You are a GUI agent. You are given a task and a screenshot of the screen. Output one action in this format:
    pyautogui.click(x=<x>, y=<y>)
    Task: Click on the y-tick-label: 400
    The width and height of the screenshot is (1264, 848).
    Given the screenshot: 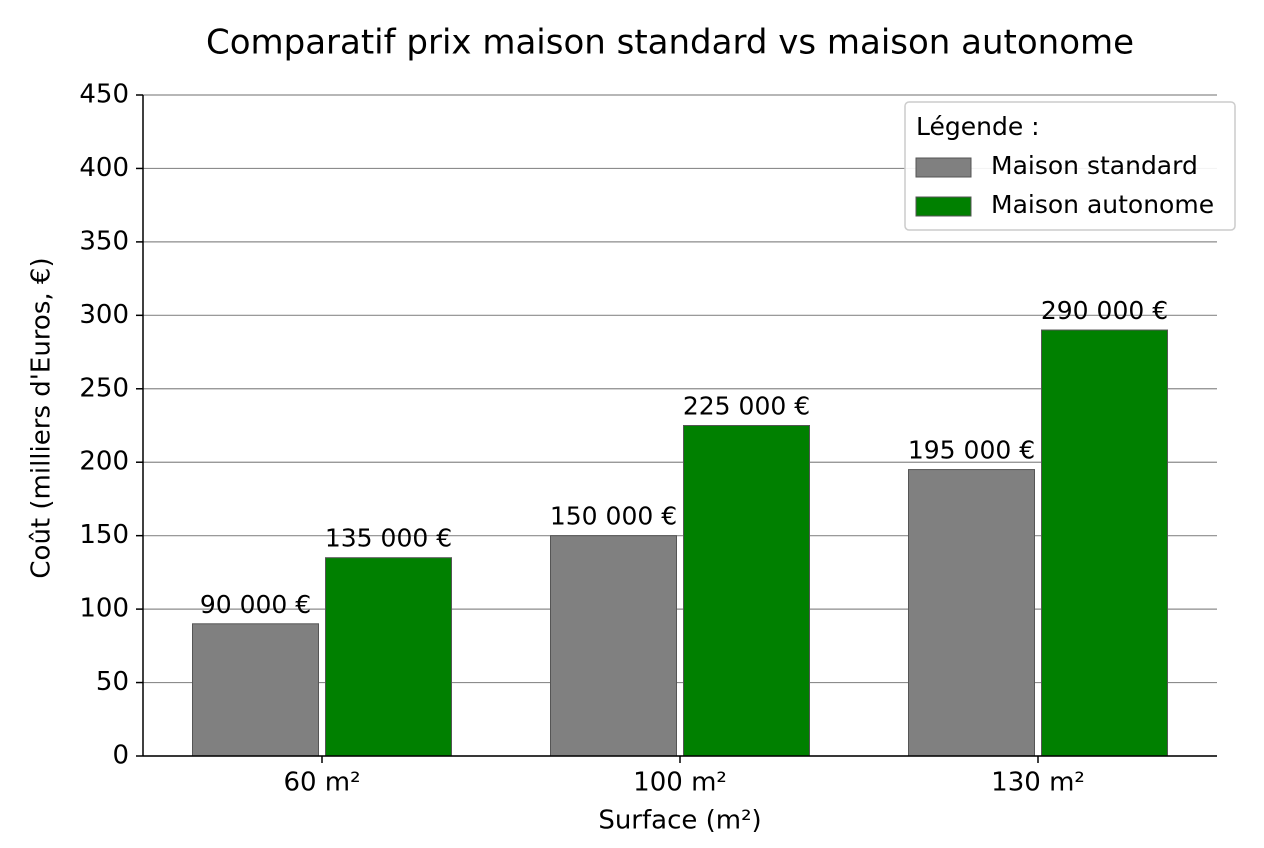 What is the action you would take?
    pyautogui.click(x=104, y=168)
    